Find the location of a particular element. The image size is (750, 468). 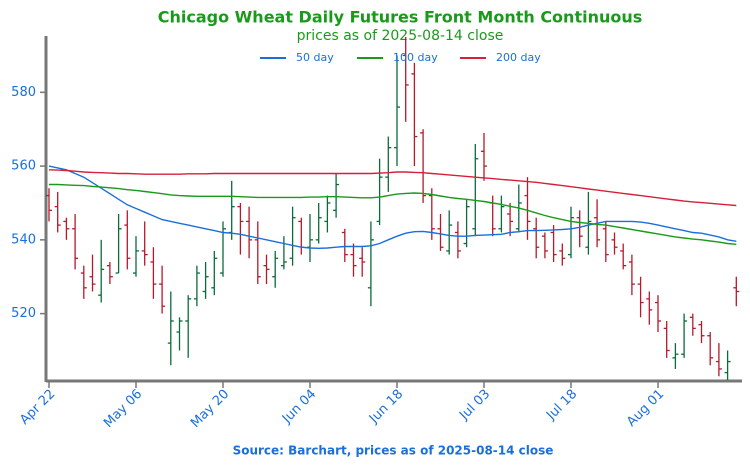

x-tick-label: May 06 is located at coordinates (123, 409).